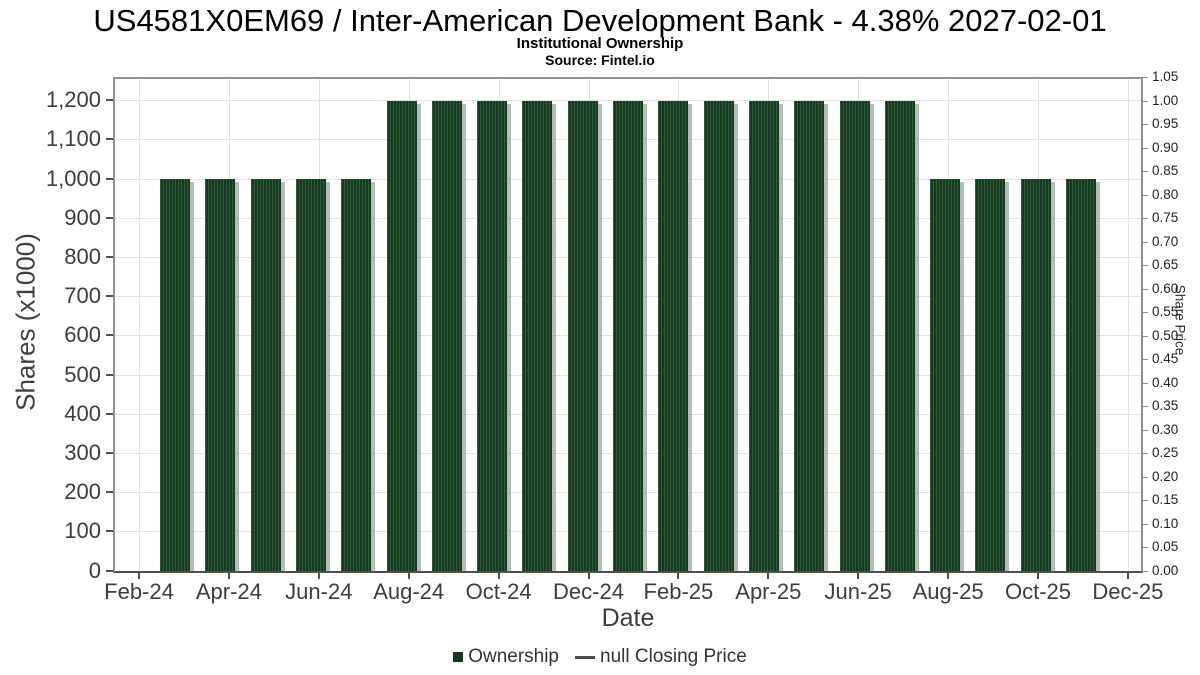  Describe the element at coordinates (1165, 335) in the screenshot. I see `y-axis-right-tick-label: 0.50` at that location.